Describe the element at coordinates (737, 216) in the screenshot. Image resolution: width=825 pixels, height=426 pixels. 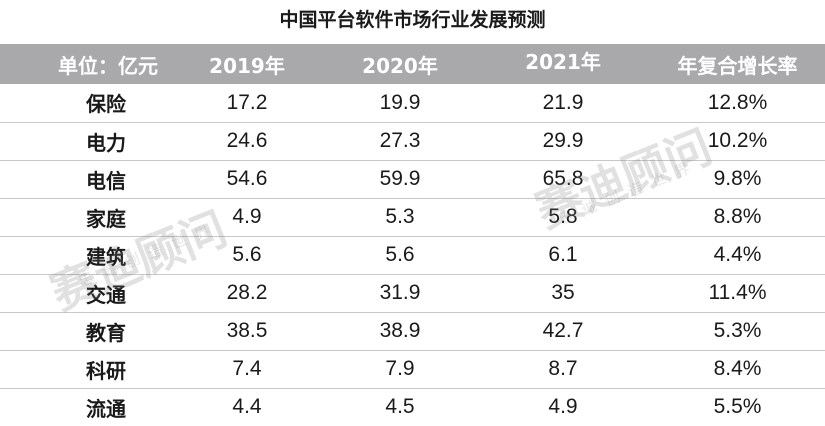
I see `cell-cagr: 8.8%` at that location.